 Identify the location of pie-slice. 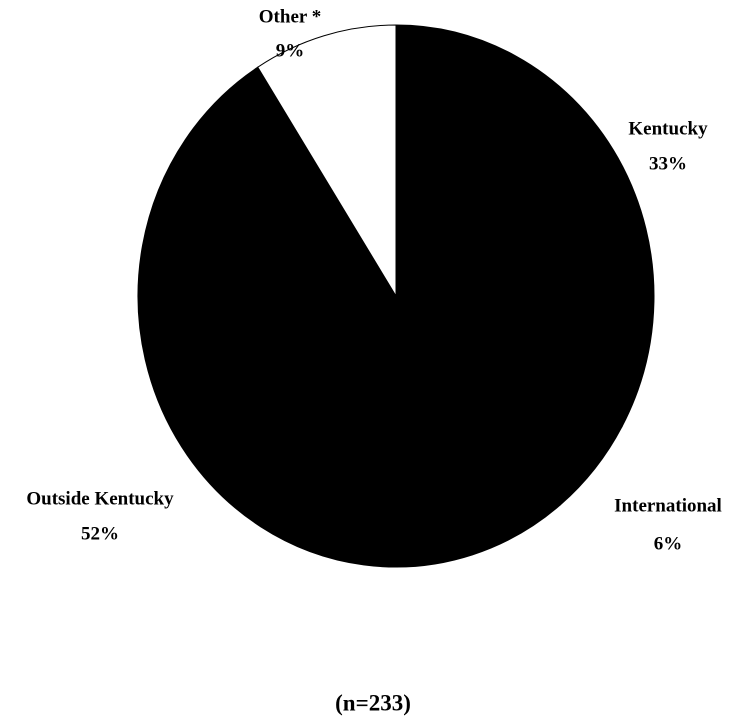
(327, 161).